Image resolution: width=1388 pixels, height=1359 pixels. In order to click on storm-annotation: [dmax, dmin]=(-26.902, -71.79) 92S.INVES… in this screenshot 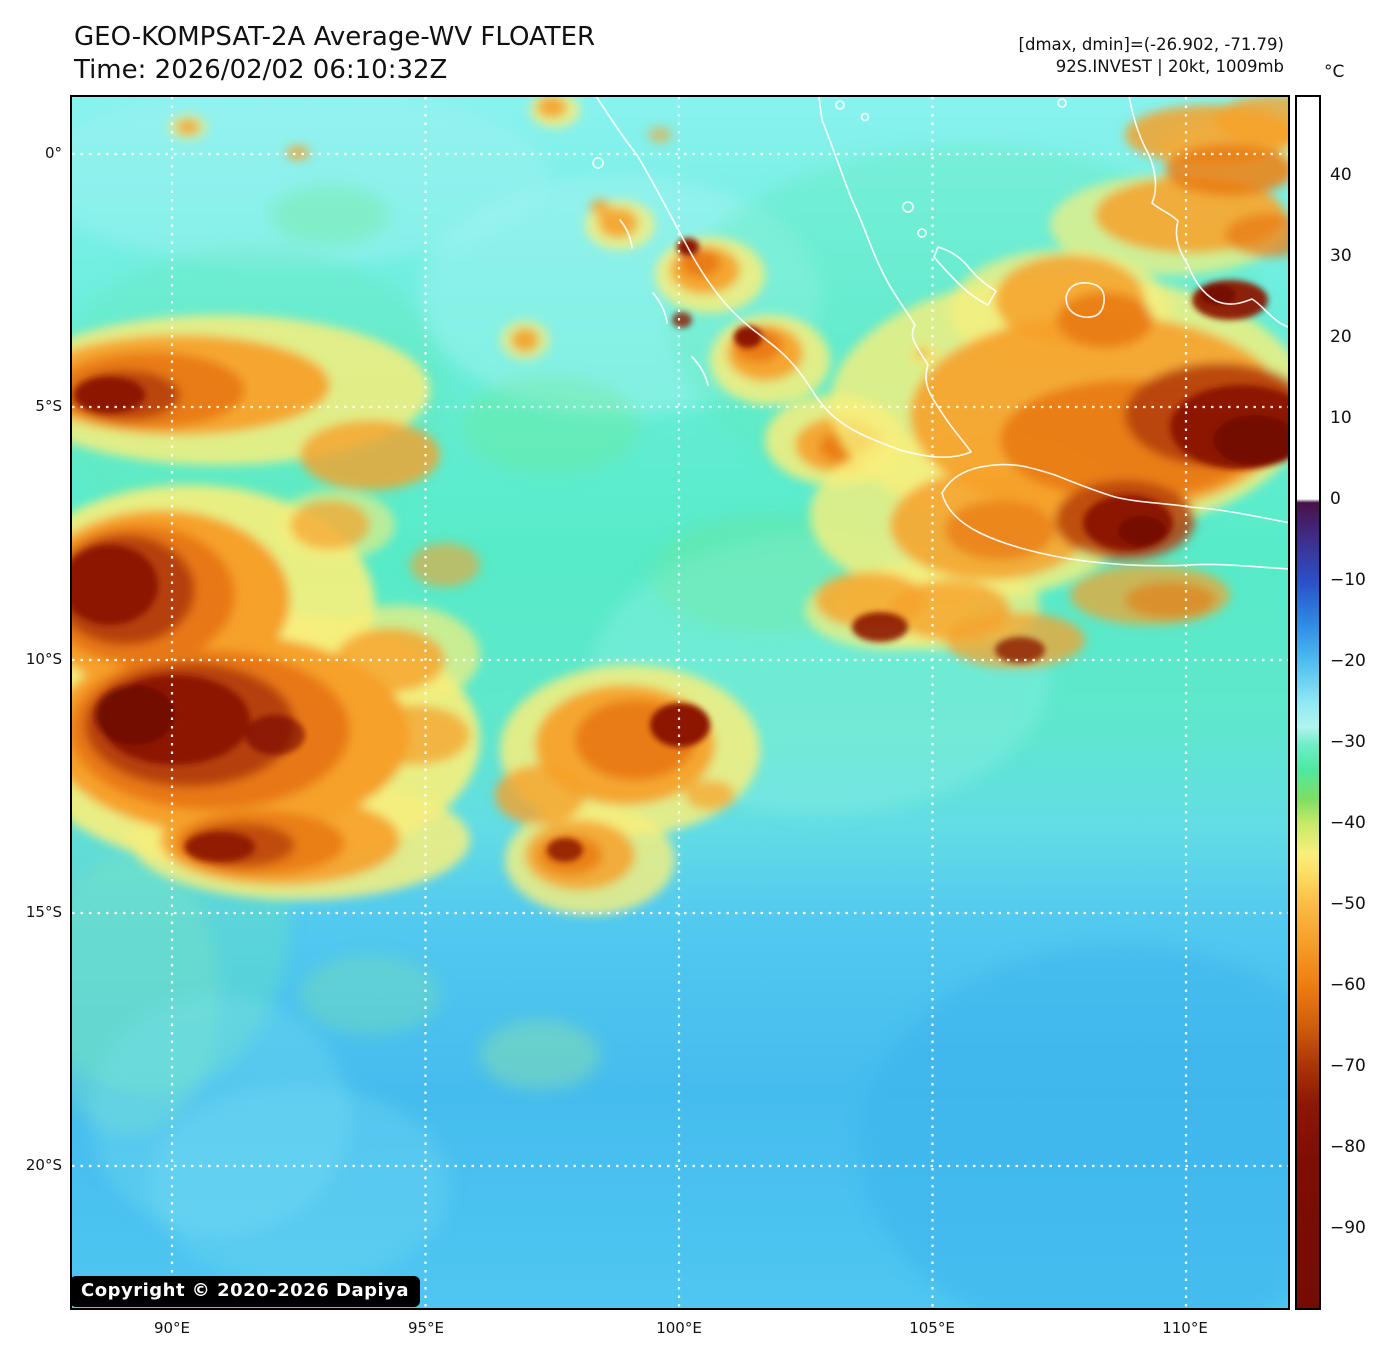, I will do `click(1151, 56)`.